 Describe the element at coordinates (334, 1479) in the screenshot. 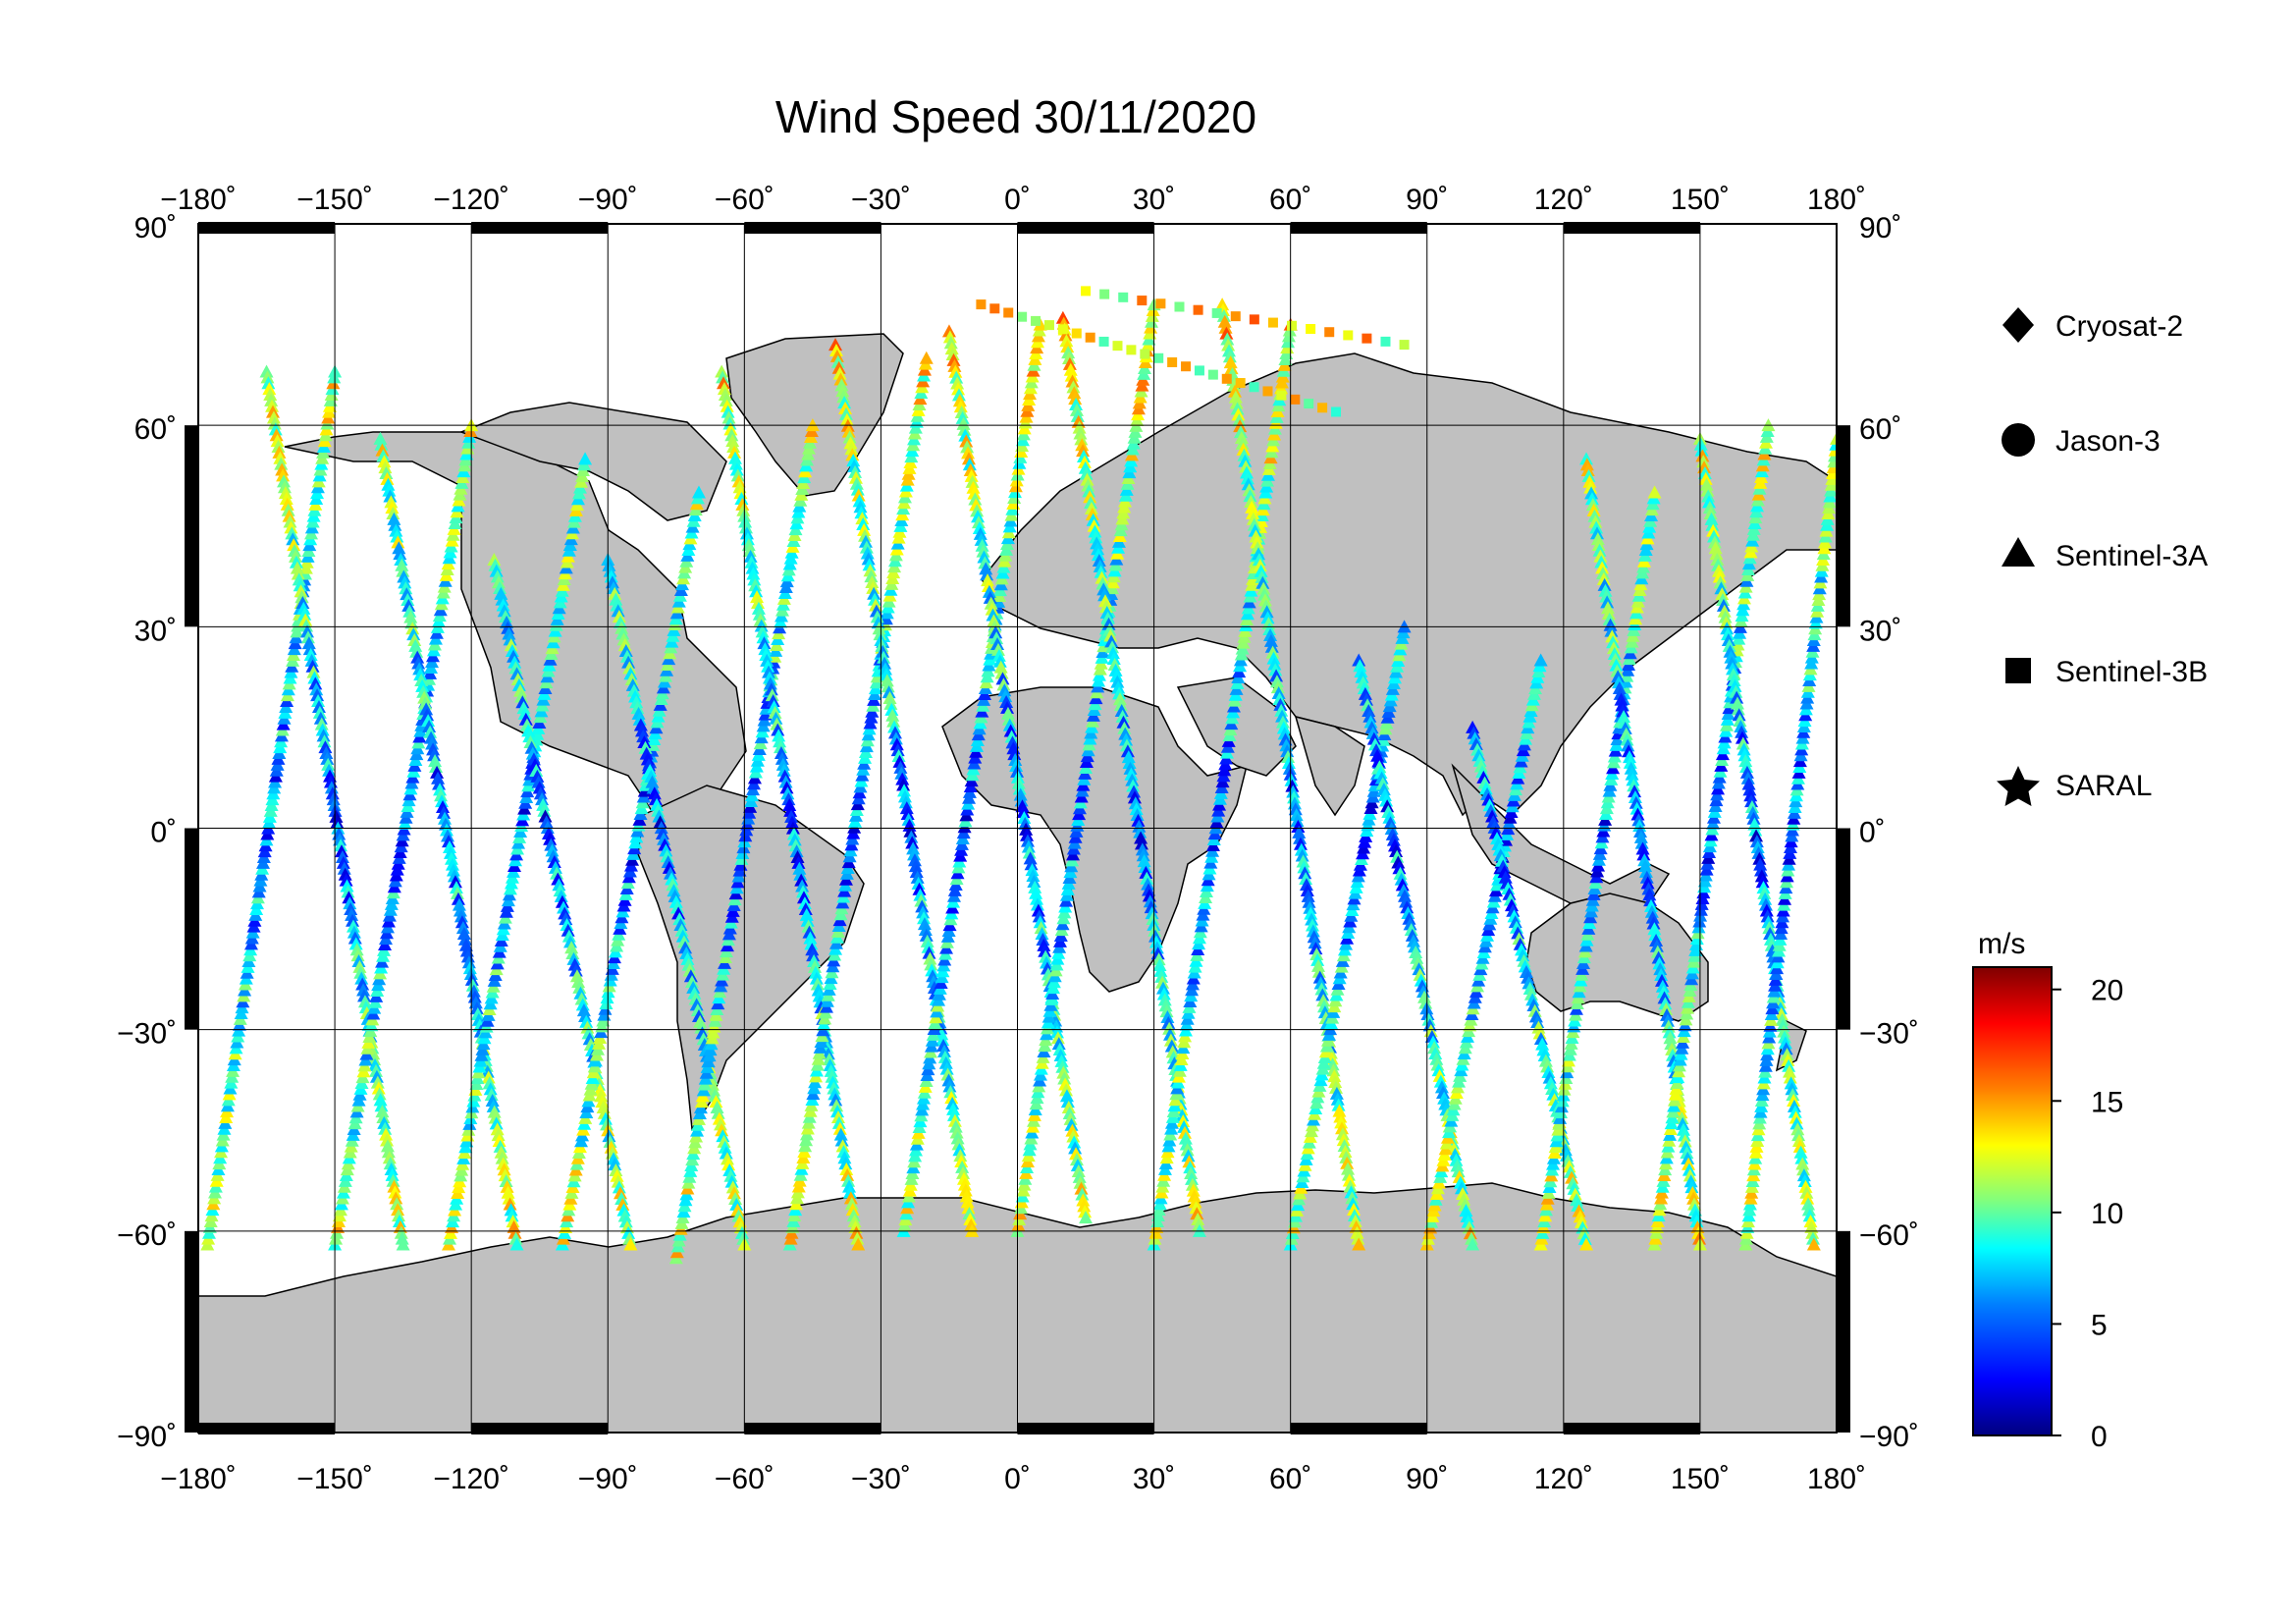

I see `x-tick-label-bottom: −150˚` at that location.